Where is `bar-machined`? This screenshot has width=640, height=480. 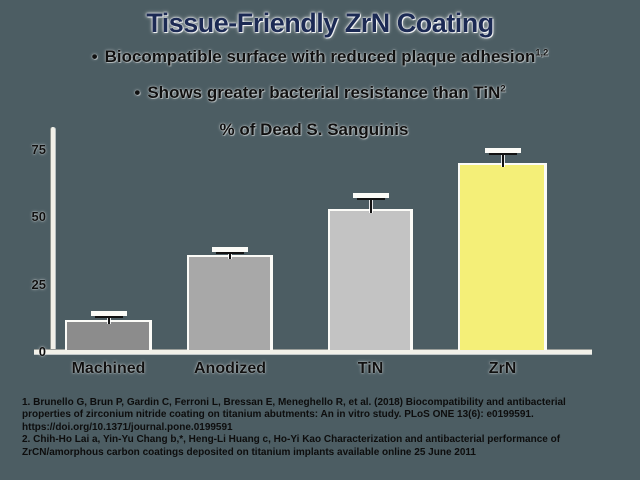 bar-machined is located at coordinates (108, 334).